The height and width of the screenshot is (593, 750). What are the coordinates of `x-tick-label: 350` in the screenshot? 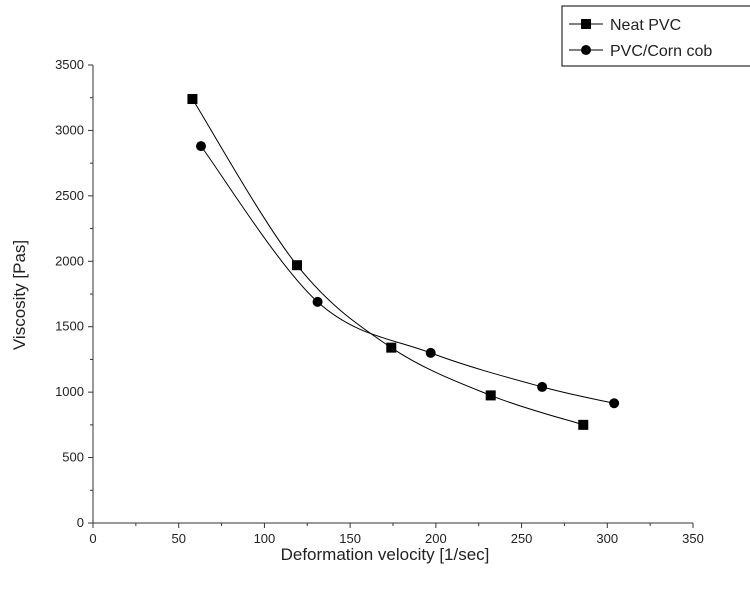 It's located at (693, 538).